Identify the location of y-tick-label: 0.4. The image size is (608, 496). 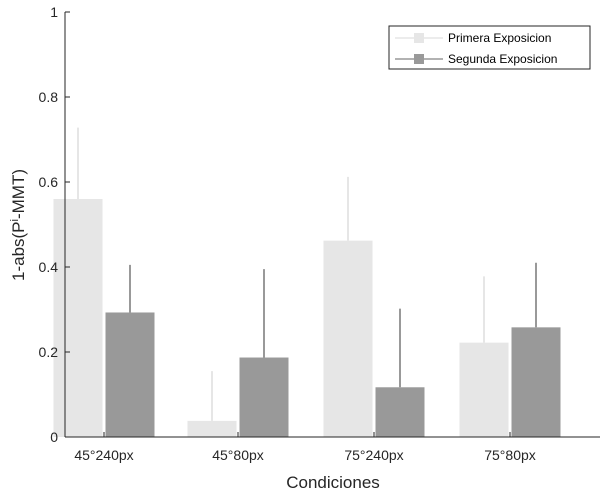
(49, 267).